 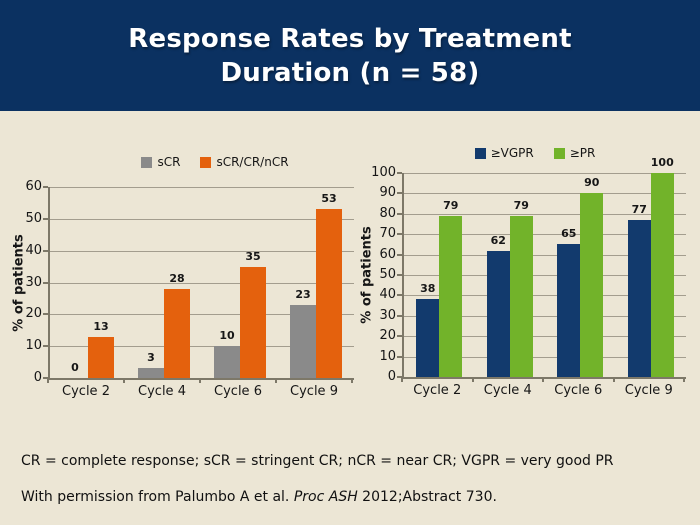 What do you see at coordinates (427, 497) in the screenshot?
I see `permission-suffix: 2012;Abstract 730.` at bounding box center [427, 497].